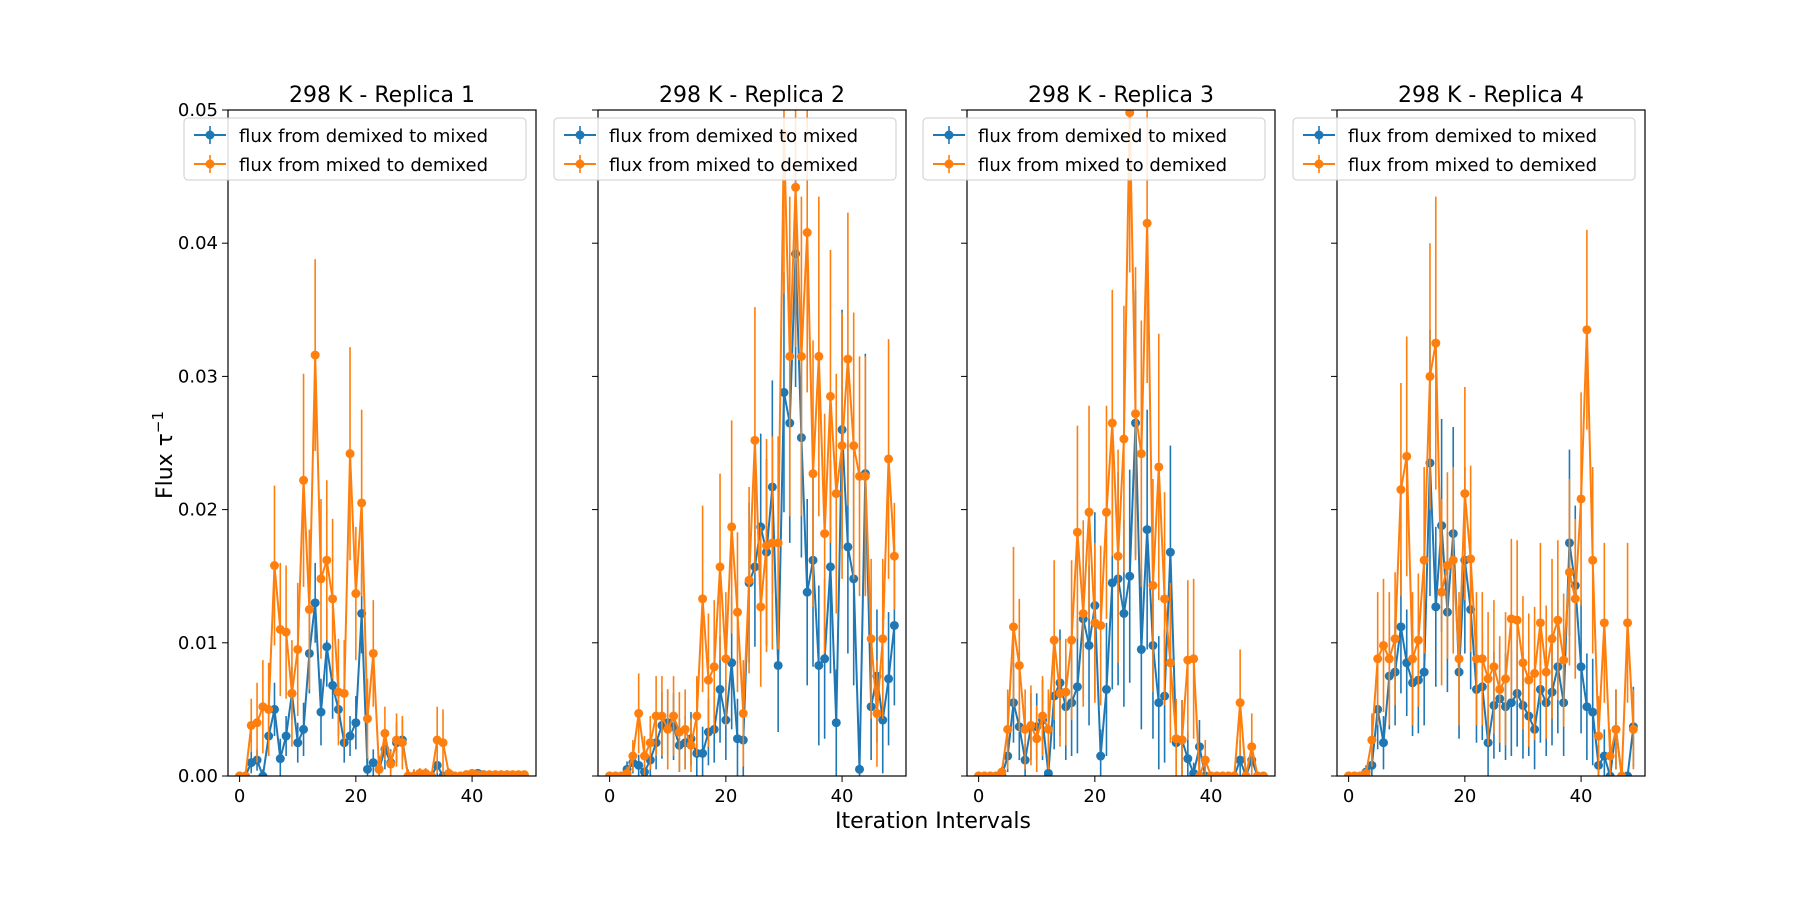 The height and width of the screenshot is (900, 1800). Describe the element at coordinates (198, 376) in the screenshot. I see `y-tick-label: 0.03` at that location.